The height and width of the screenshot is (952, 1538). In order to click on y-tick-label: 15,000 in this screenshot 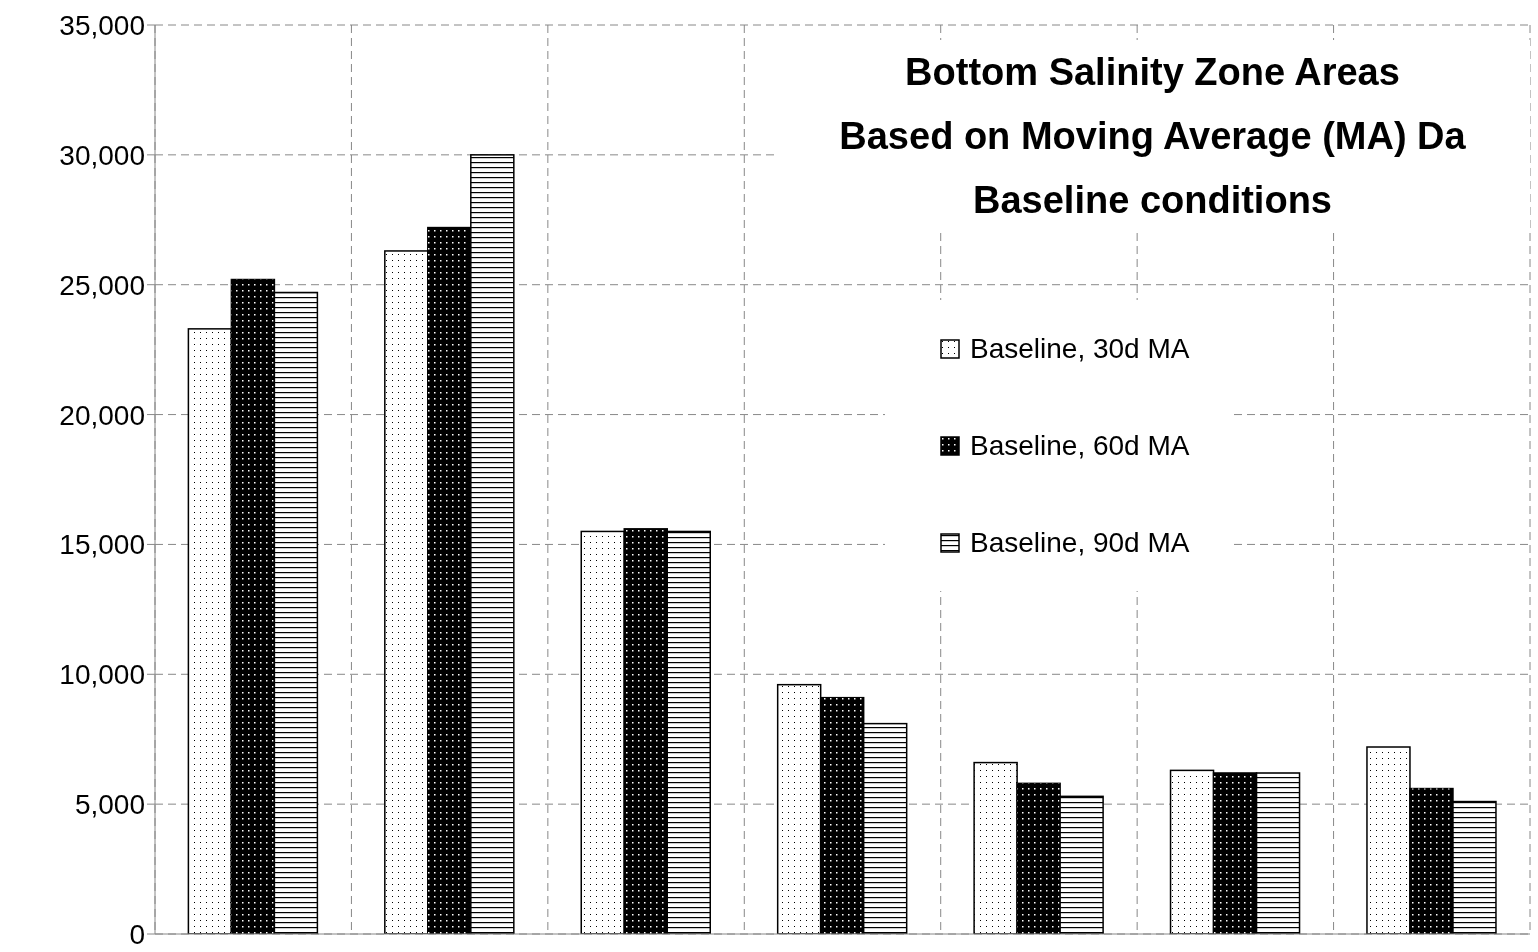, I will do `click(102, 545)`.